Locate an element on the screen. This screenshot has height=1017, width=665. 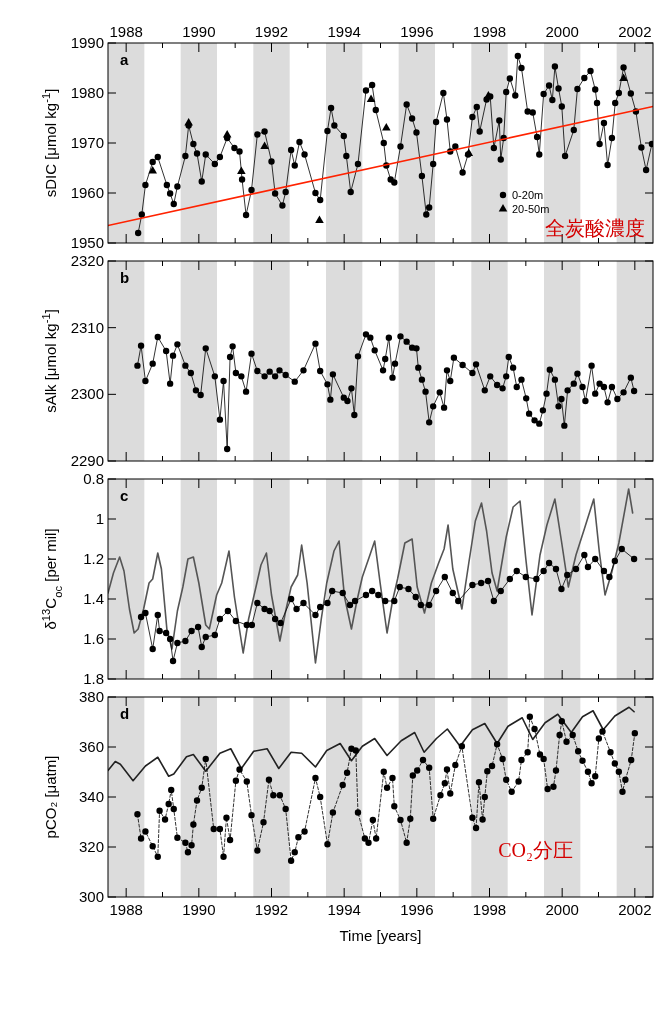
annotation: CO₂分圧 is located at coordinates (535, 850).